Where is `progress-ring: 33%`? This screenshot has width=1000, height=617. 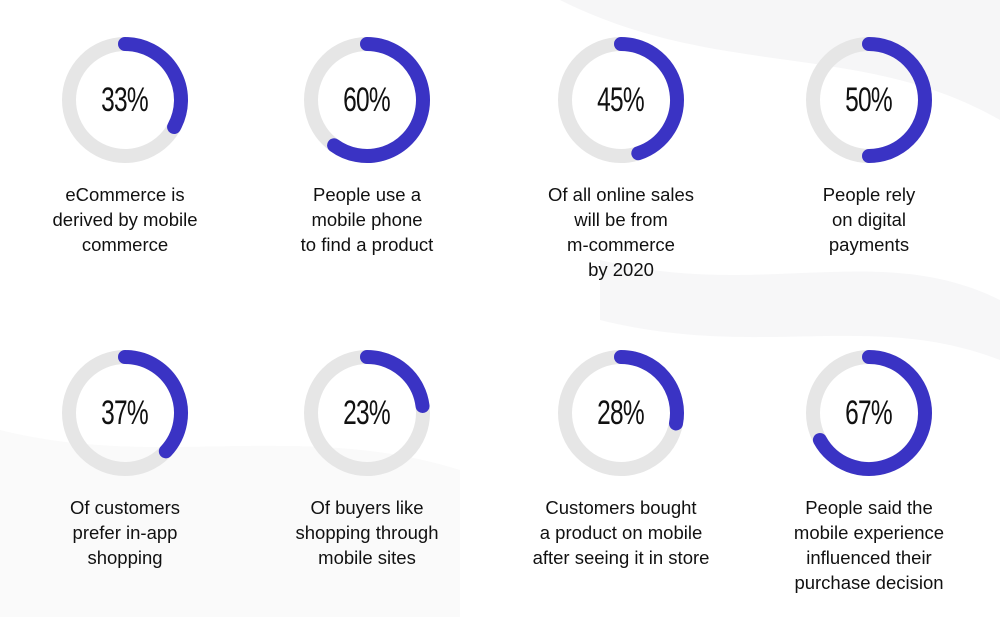 progress-ring: 33% is located at coordinates (125, 100).